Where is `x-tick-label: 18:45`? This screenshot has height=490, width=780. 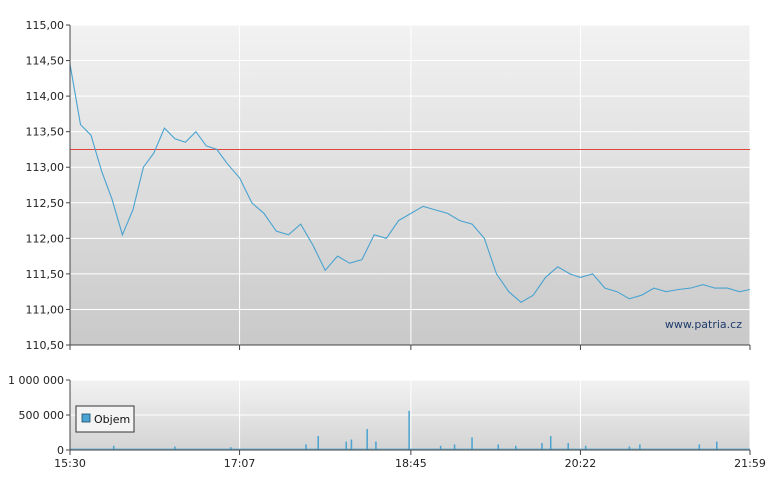
x-tick-label: 18:45 is located at coordinates (411, 463).